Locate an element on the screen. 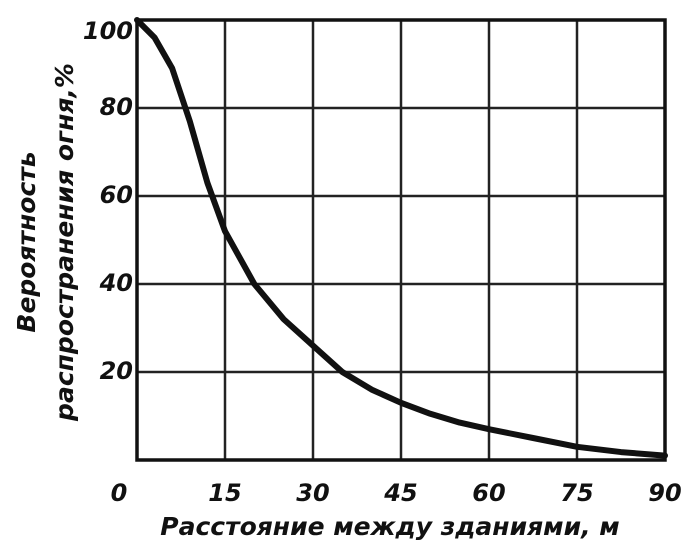  x-tick-label: 45 is located at coordinates (400, 493).